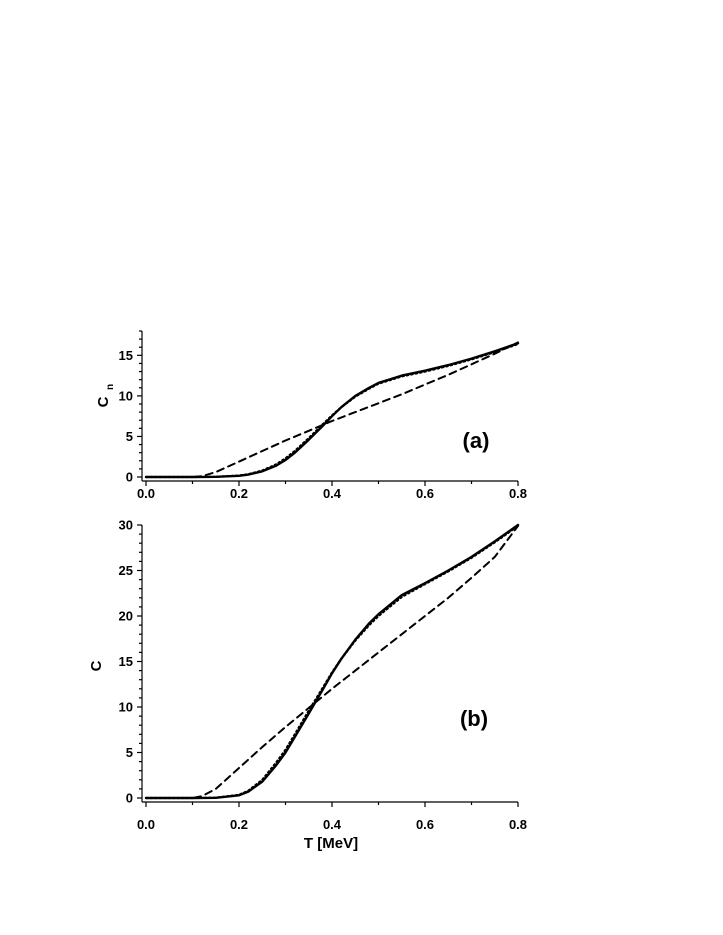 This screenshot has height=935, width=723. I want to click on panel-a-y-tick-label: 5, so click(129, 436).